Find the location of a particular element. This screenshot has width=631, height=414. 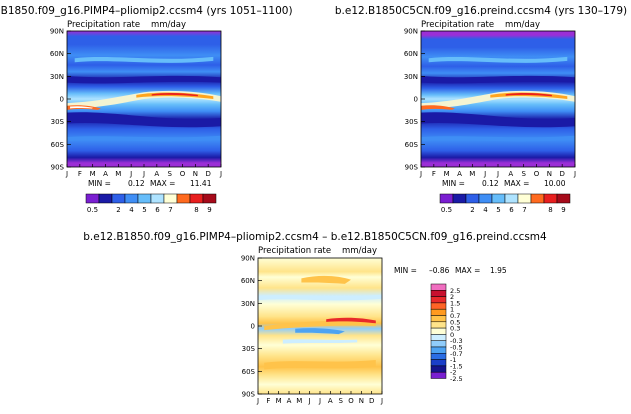

panel-pliomip-colorbar: 0.5 2 4 5 6 7 8 9 is located at coordinates (151, 203).